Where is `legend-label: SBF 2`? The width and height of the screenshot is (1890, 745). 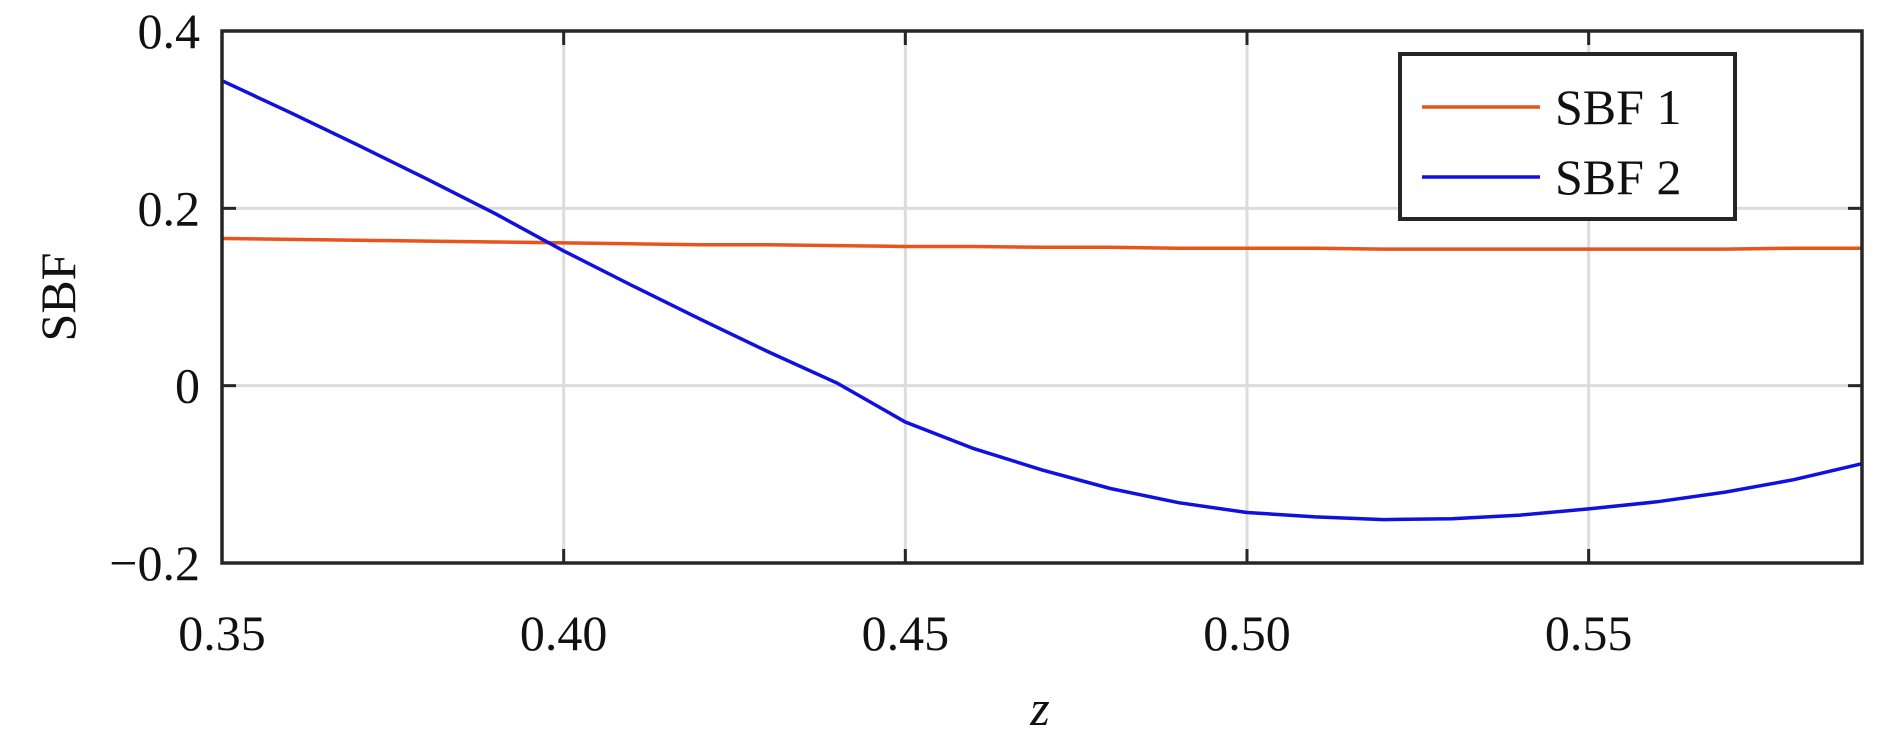 legend-label: SBF 2 is located at coordinates (1618, 177).